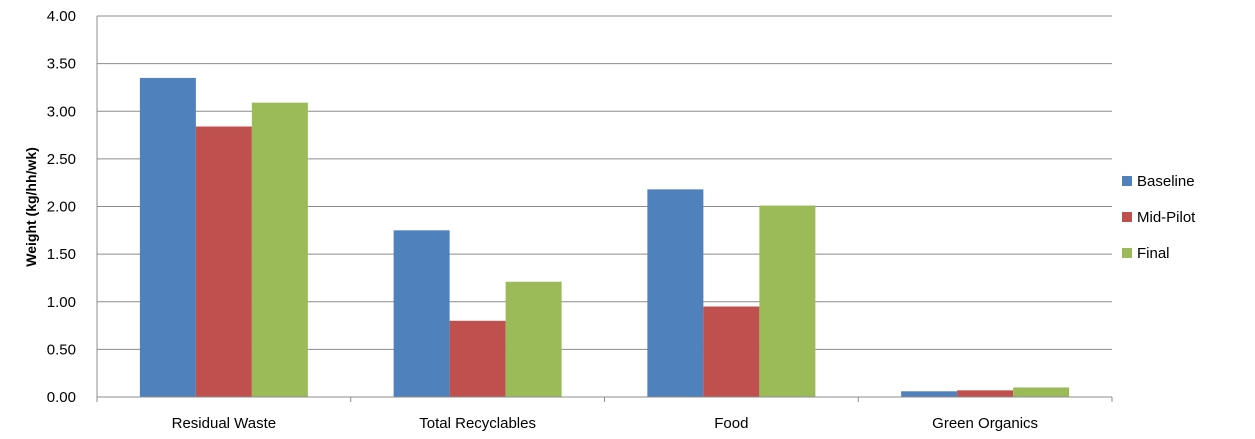  What do you see at coordinates (61, 159) in the screenshot?
I see `y-tick-label: 2.50` at bounding box center [61, 159].